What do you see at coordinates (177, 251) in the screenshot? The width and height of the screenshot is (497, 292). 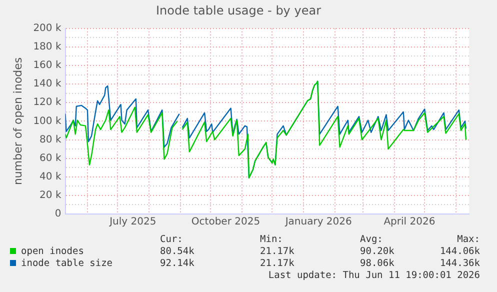 I see `text: 80.54k` at bounding box center [177, 251].